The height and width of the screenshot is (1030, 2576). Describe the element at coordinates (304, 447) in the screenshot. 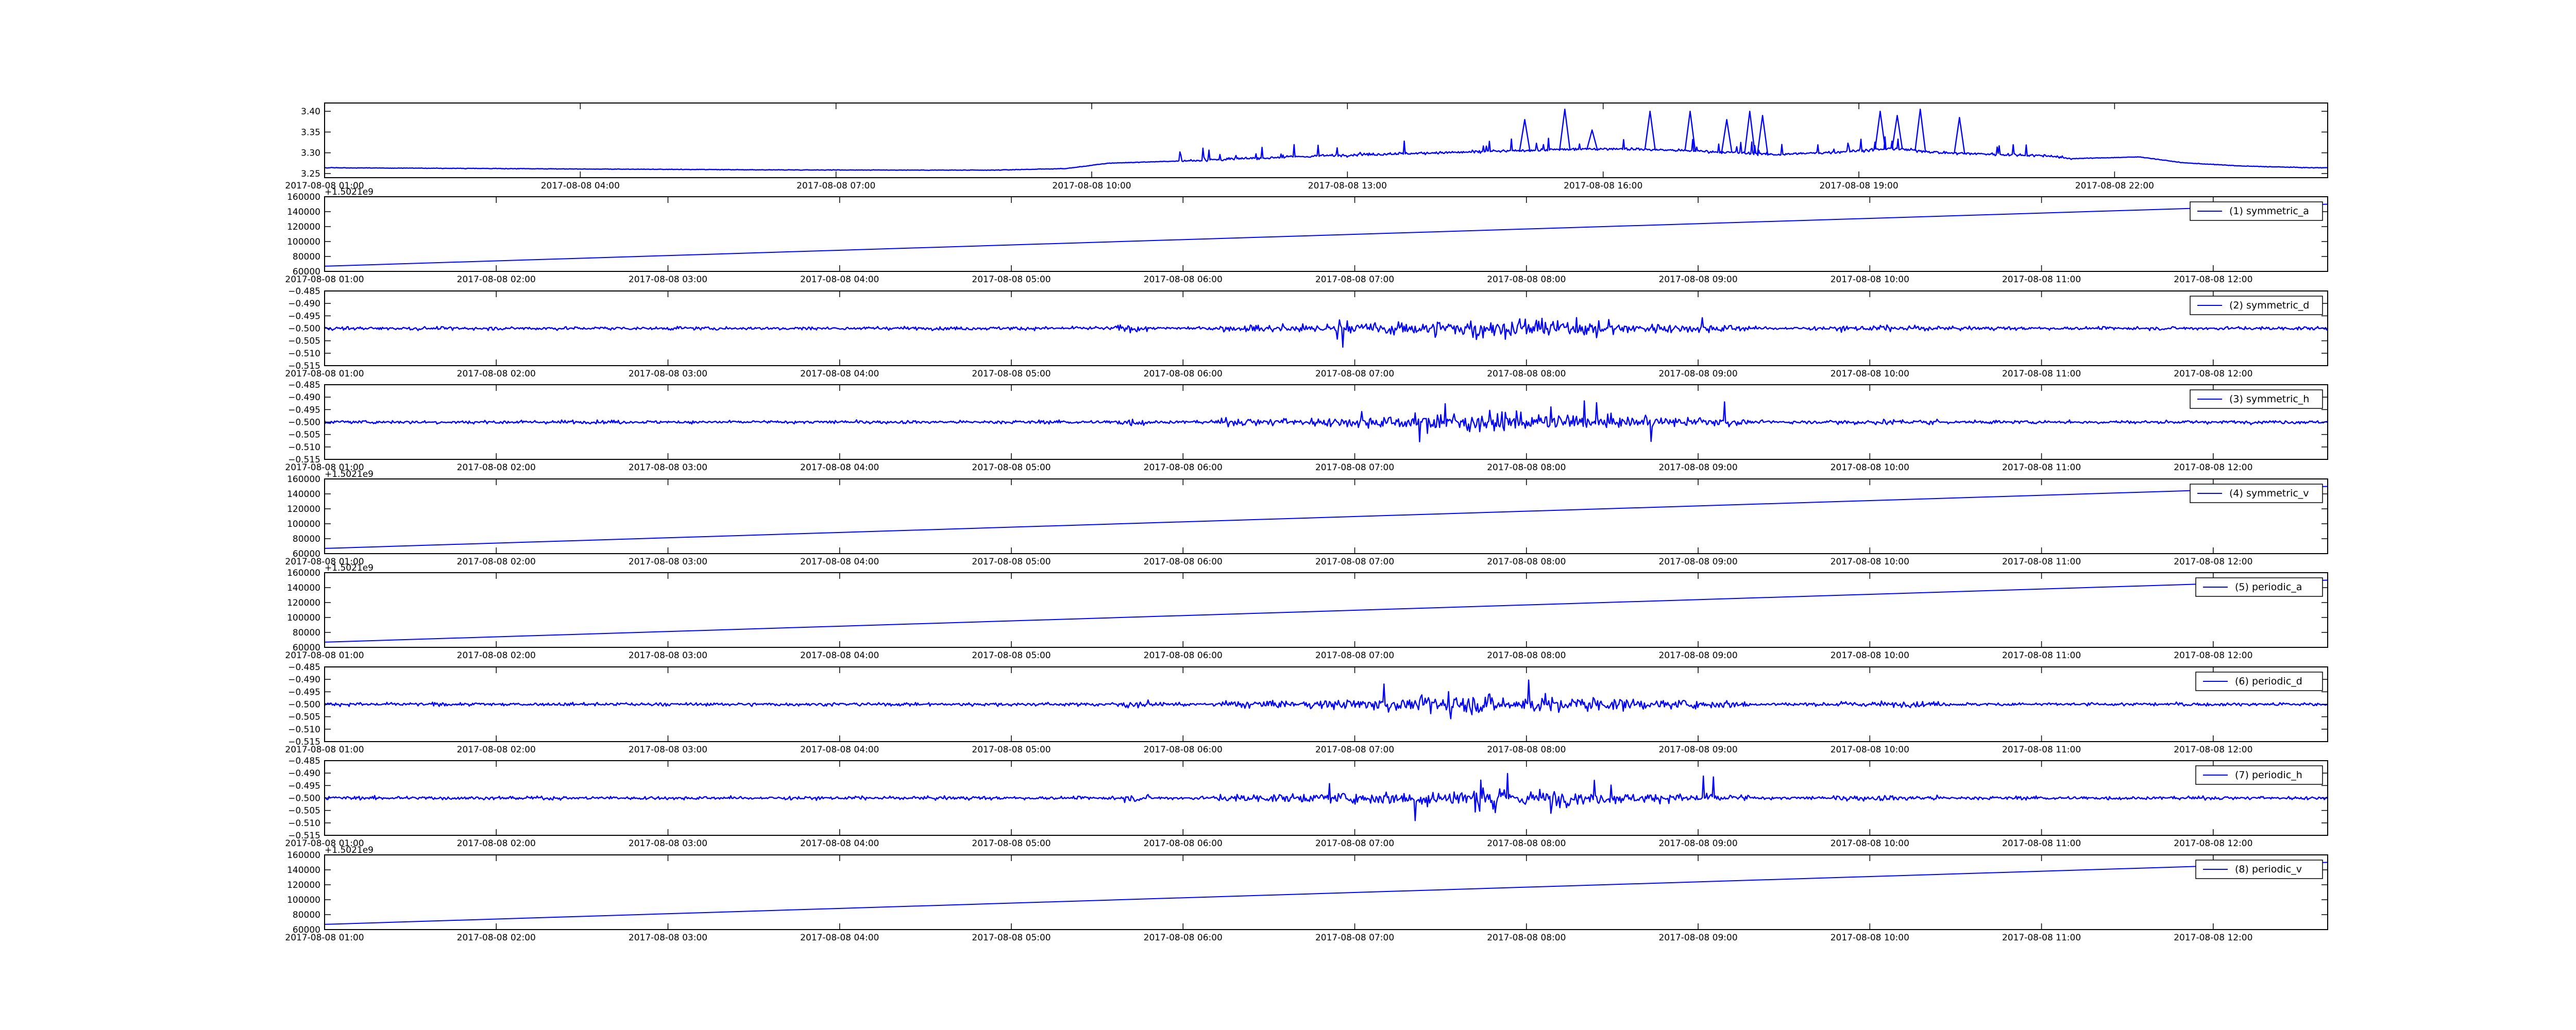

I see `y-tick-label: −0.510` at that location.